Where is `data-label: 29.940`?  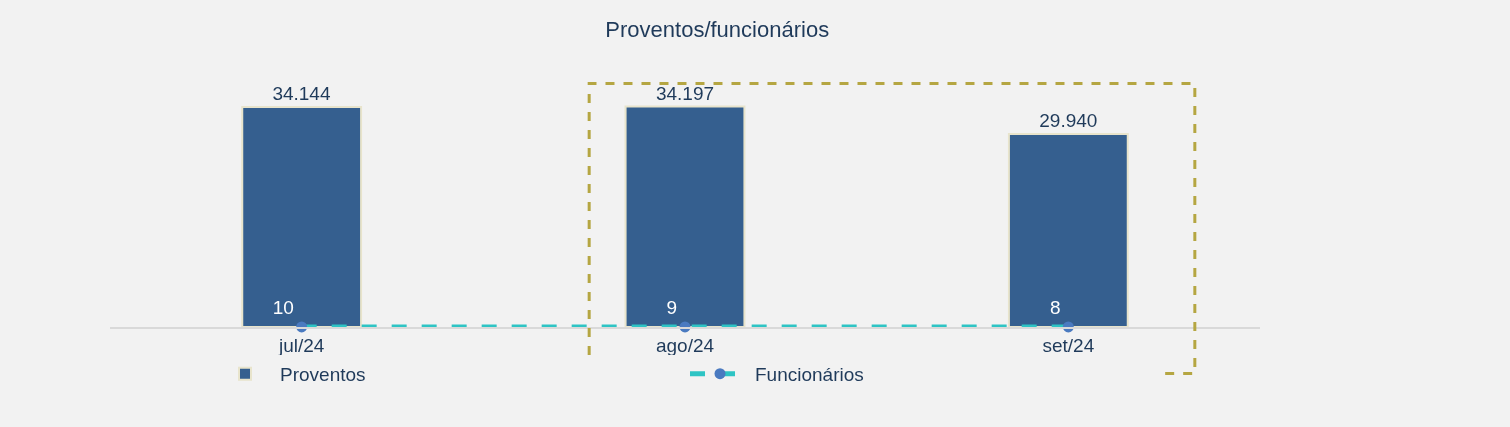
data-label: 29.940 is located at coordinates (1068, 121).